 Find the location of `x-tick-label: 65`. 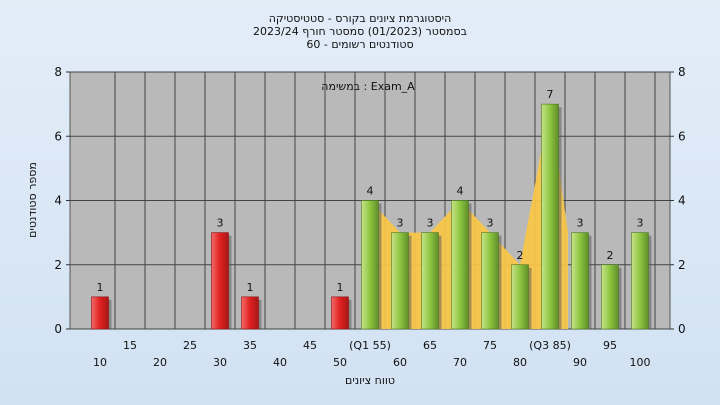

x-tick-label: 65 is located at coordinates (430, 345).